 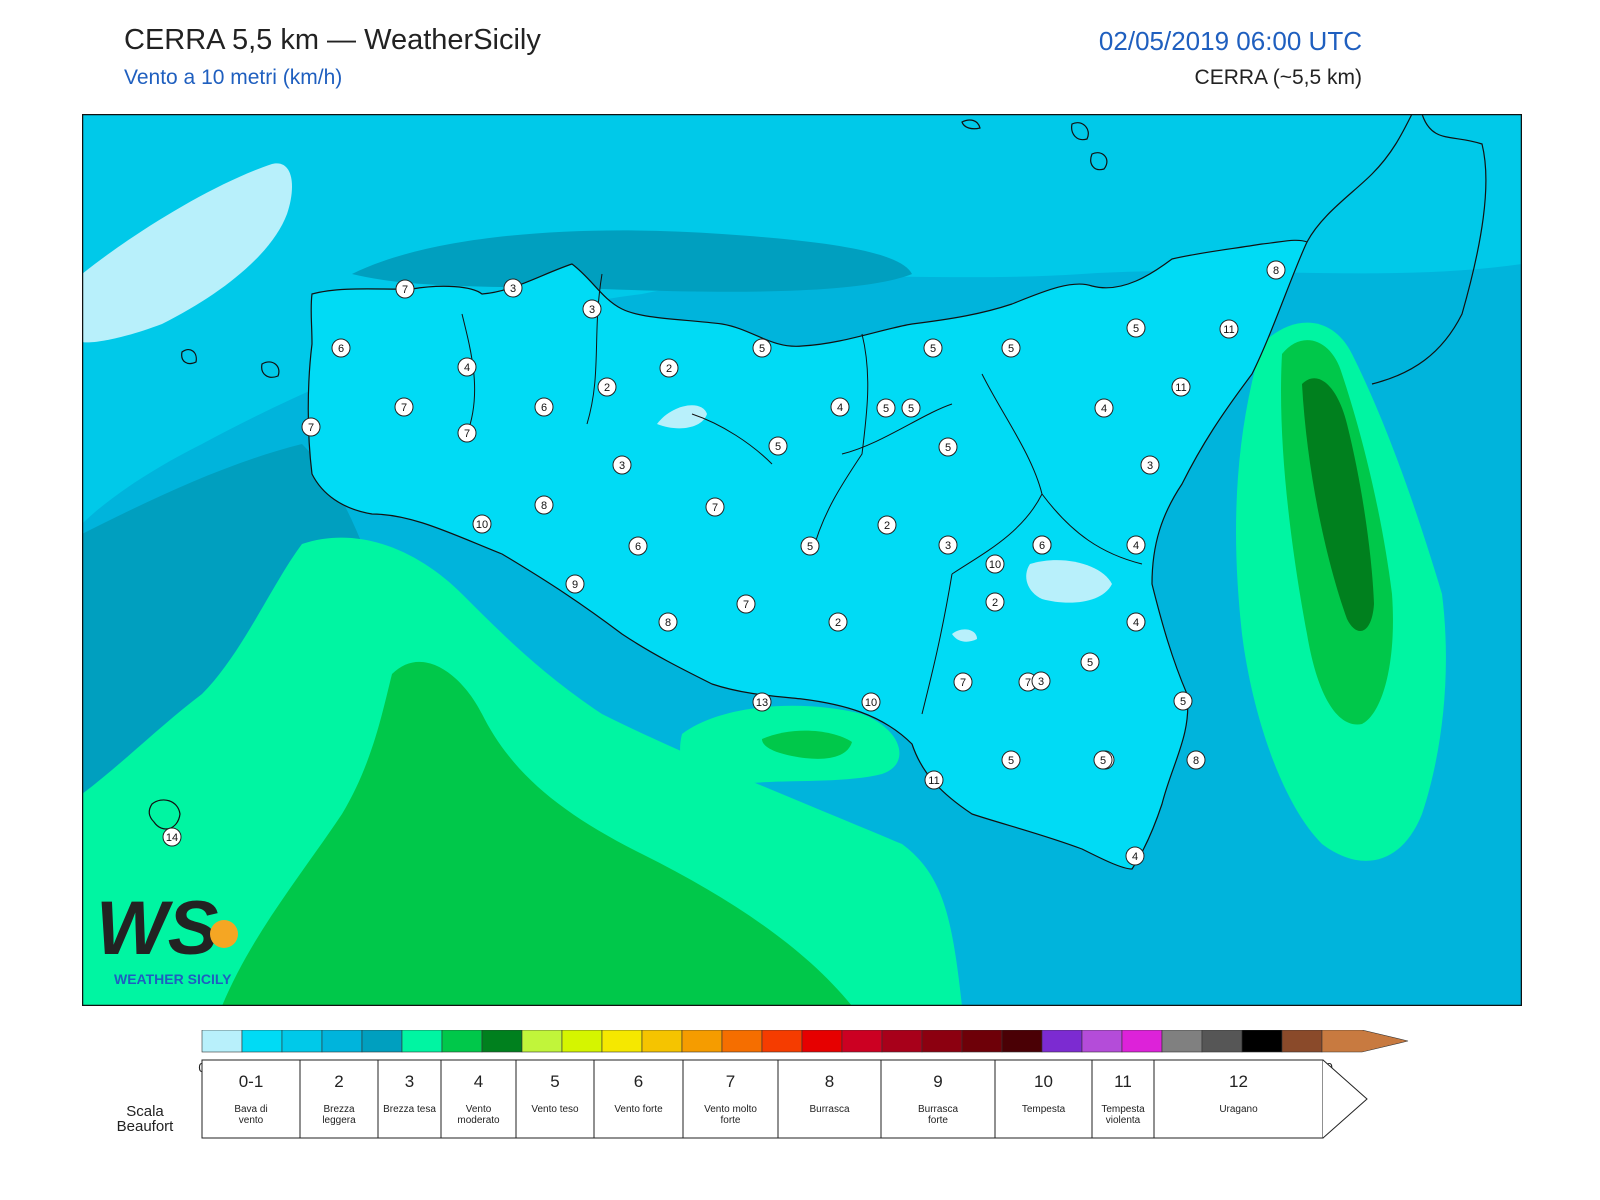 I want to click on wind-marker-value: 10, so click(x=995, y=565).